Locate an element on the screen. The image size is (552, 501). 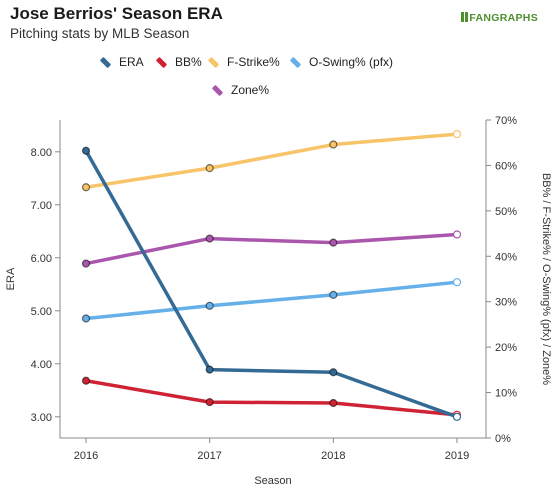
right-axis-title: BB% / F-Strike% / O-Swing% (pfx) / Zone% is located at coordinates (546, 279).